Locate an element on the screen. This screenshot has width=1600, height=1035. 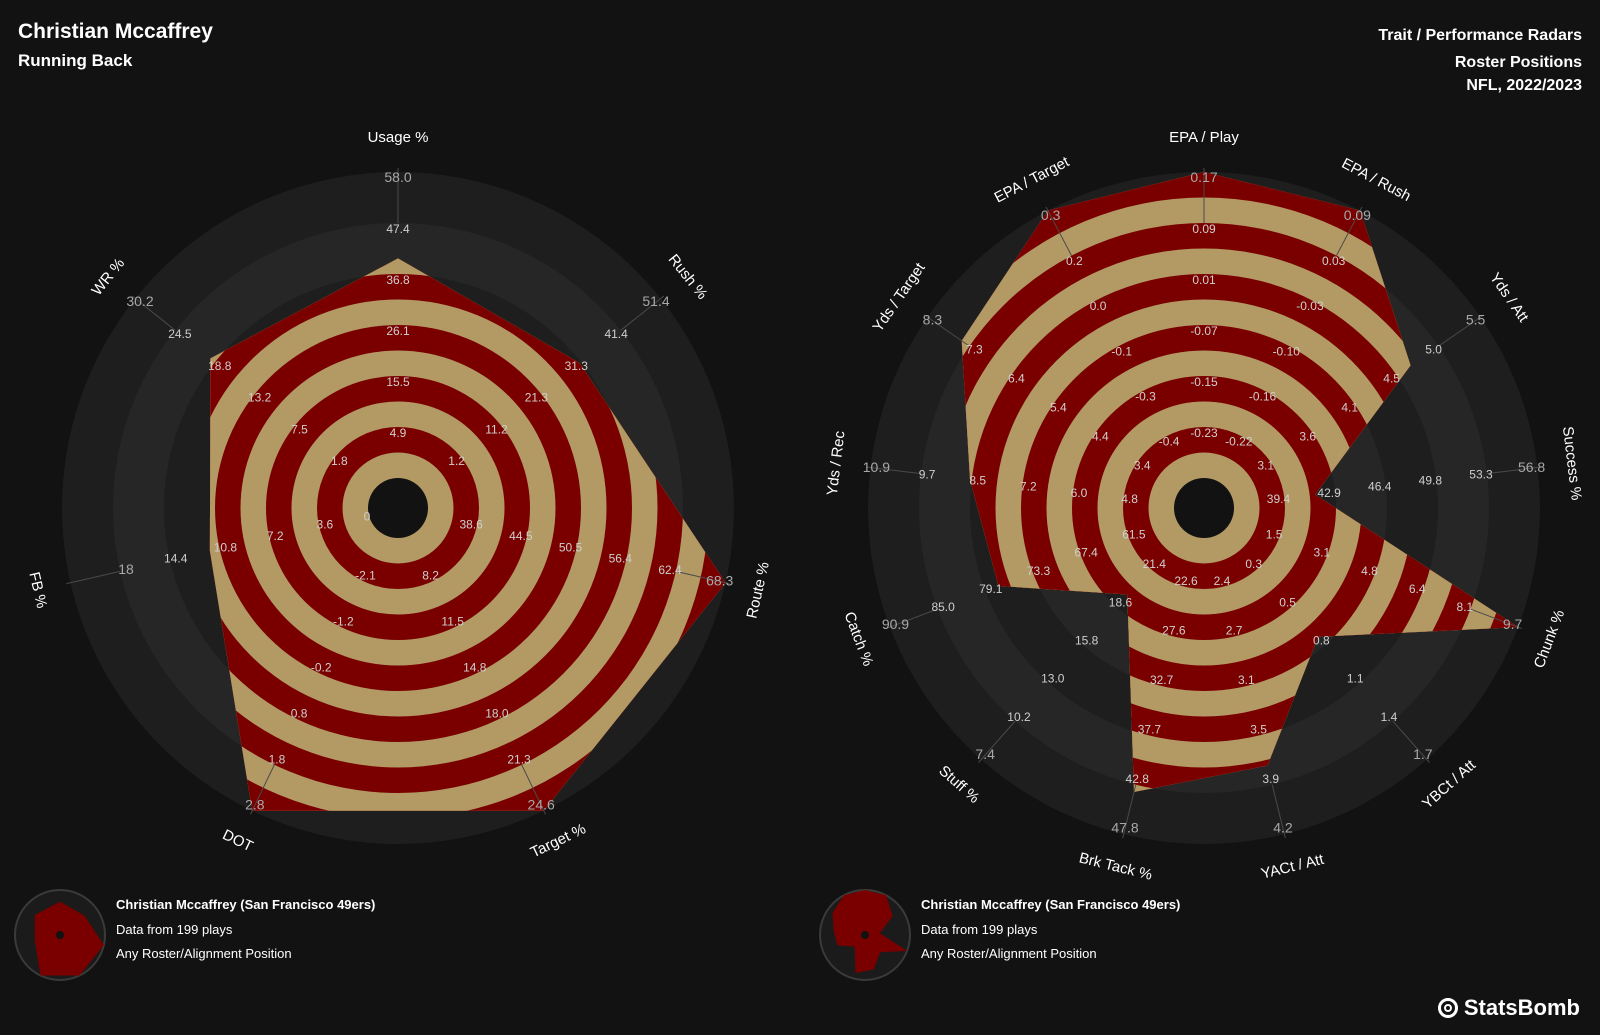
tick-label: -0.03 is located at coordinates (1310, 306).